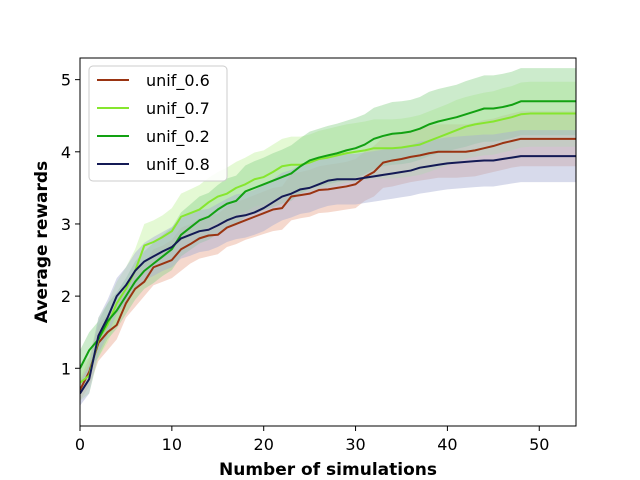 The image size is (640, 480). Describe the element at coordinates (447, 444) in the screenshot. I see `x-tick-label: 40` at that location.